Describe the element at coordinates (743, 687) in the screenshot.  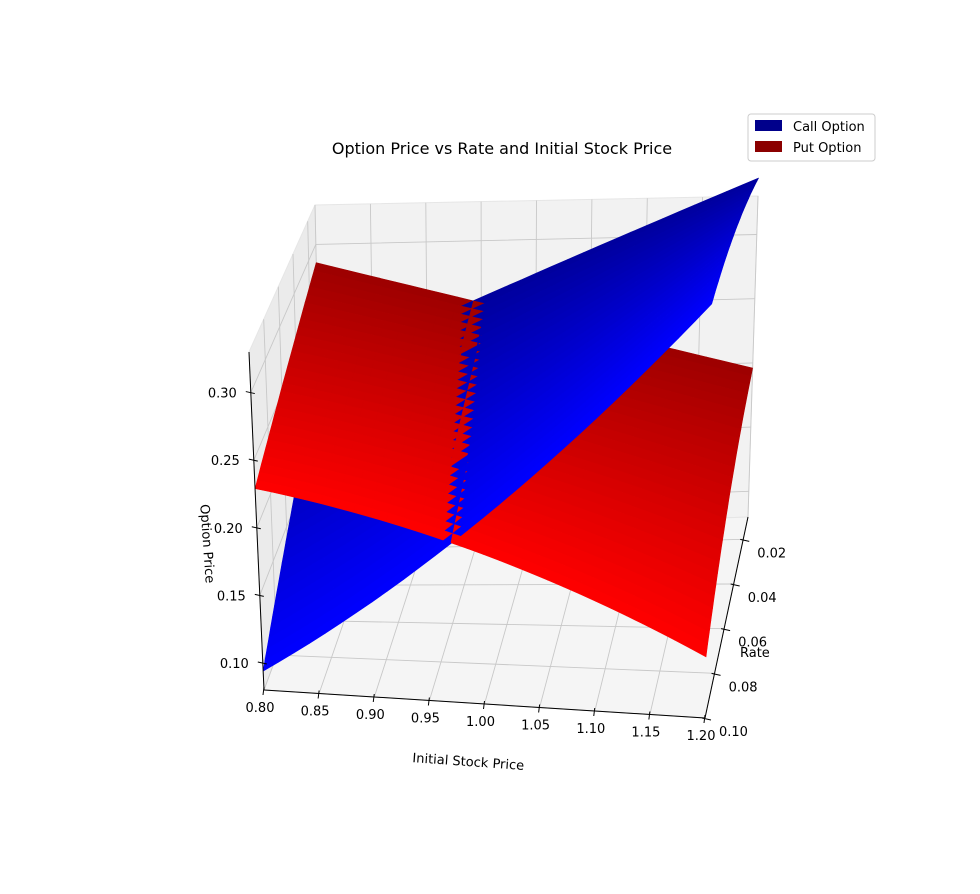
I see `y-tick-label: 0.08` at that location.